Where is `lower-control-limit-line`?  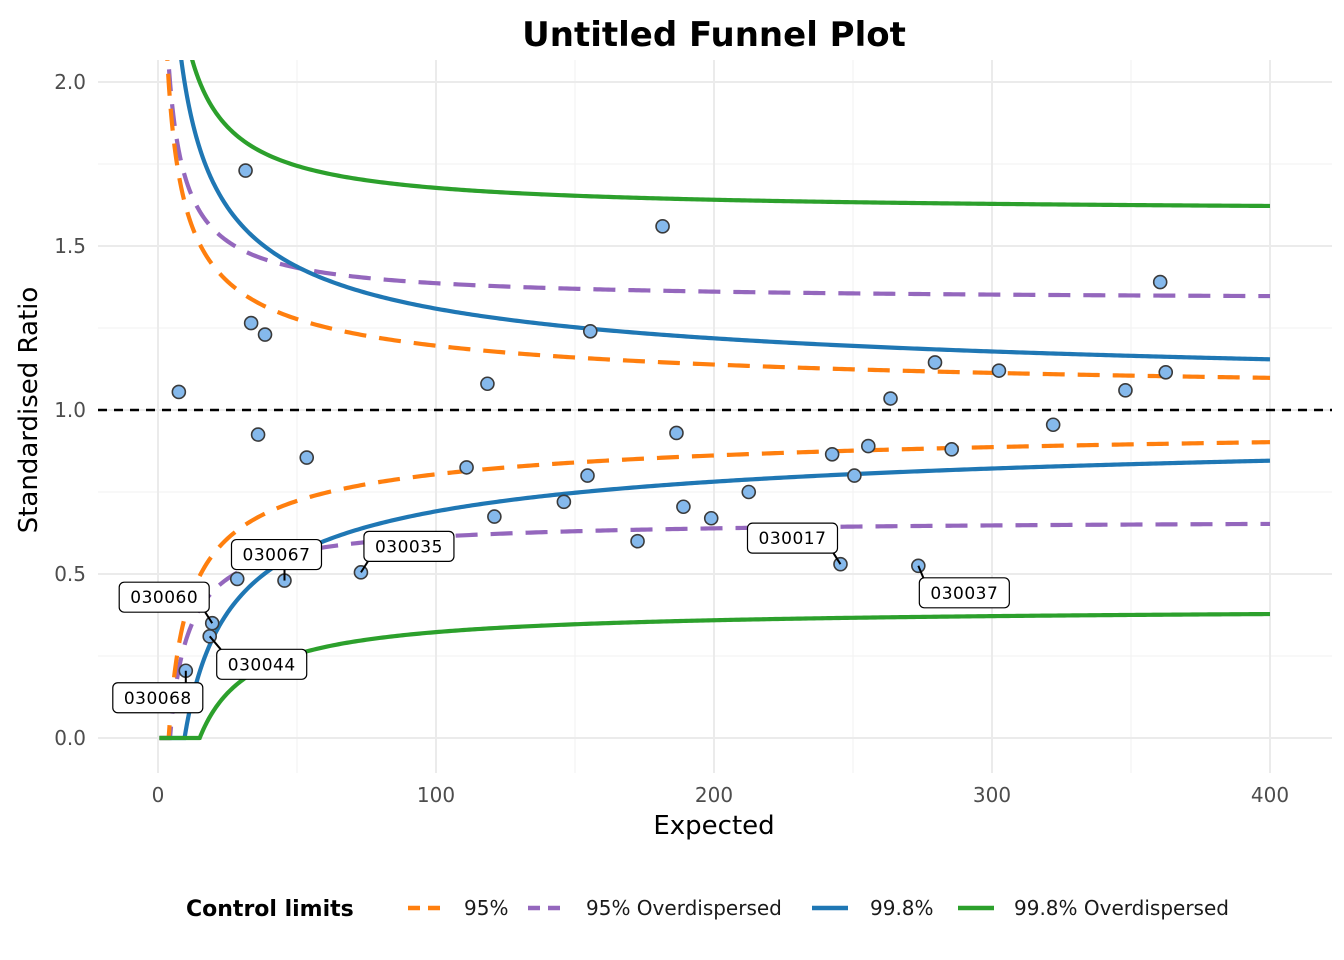 lower-control-limit-line is located at coordinates (715, 676).